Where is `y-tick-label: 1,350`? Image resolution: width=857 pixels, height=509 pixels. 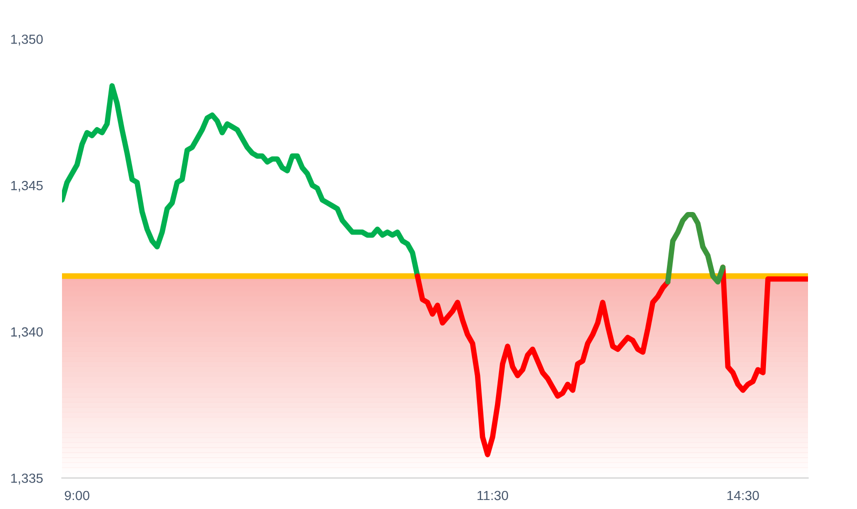 y-tick-label: 1,350 is located at coordinates (27, 40).